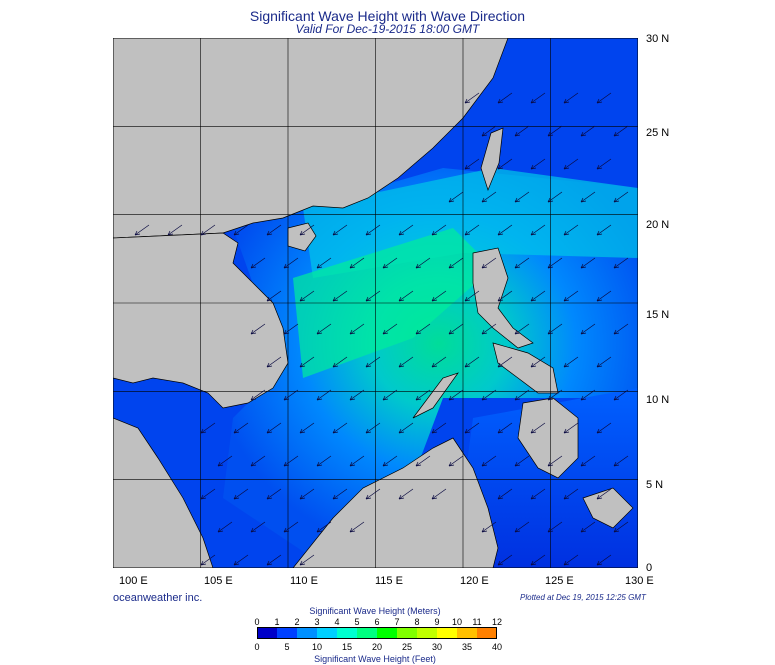 This screenshot has height=665, width=775. Describe the element at coordinates (658, 133) in the screenshot. I see `lat-label-25: 25 N` at that location.